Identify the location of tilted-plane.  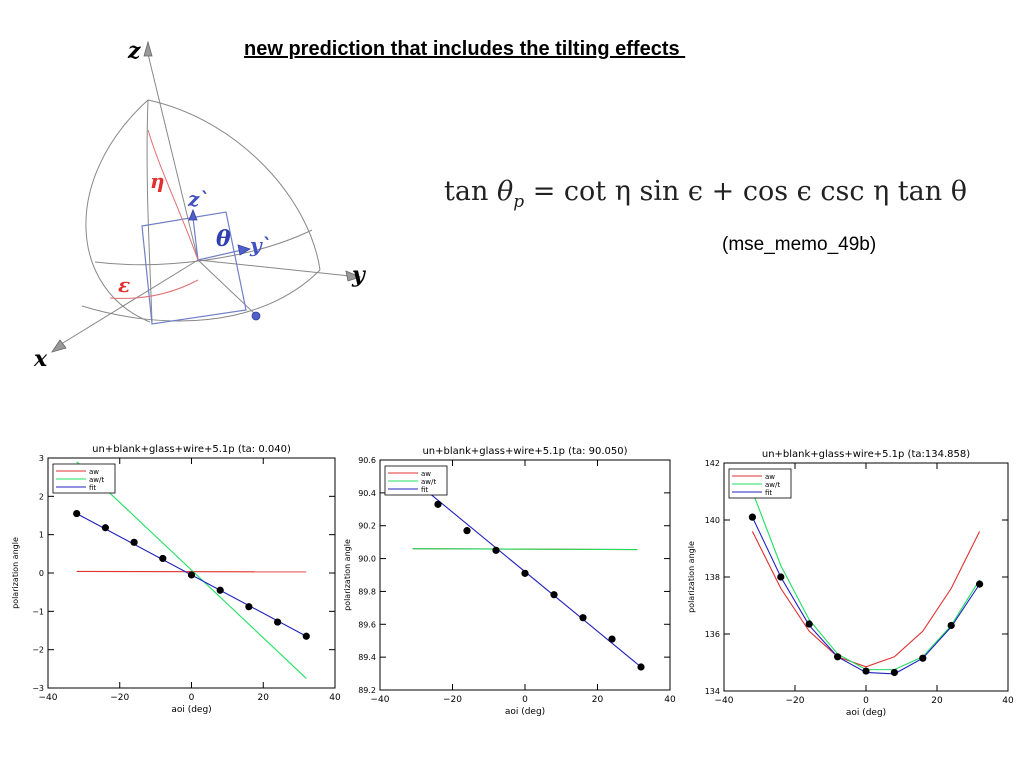
(194, 268).